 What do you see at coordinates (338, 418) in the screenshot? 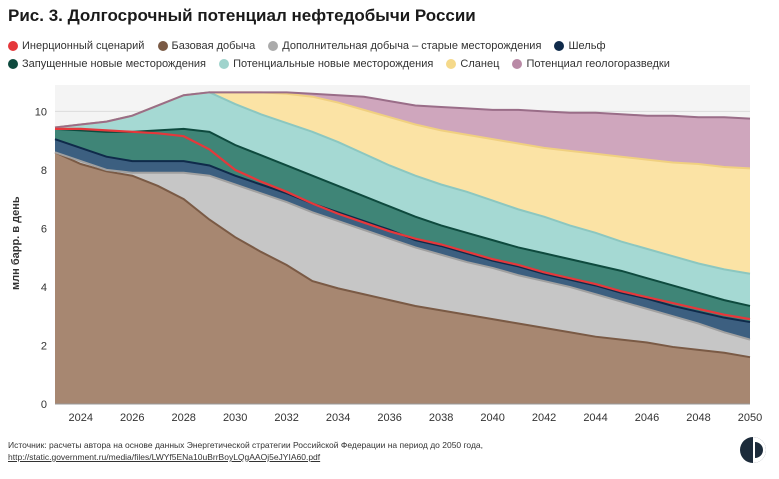
I see `x-tick-label: 2034` at bounding box center [338, 418].